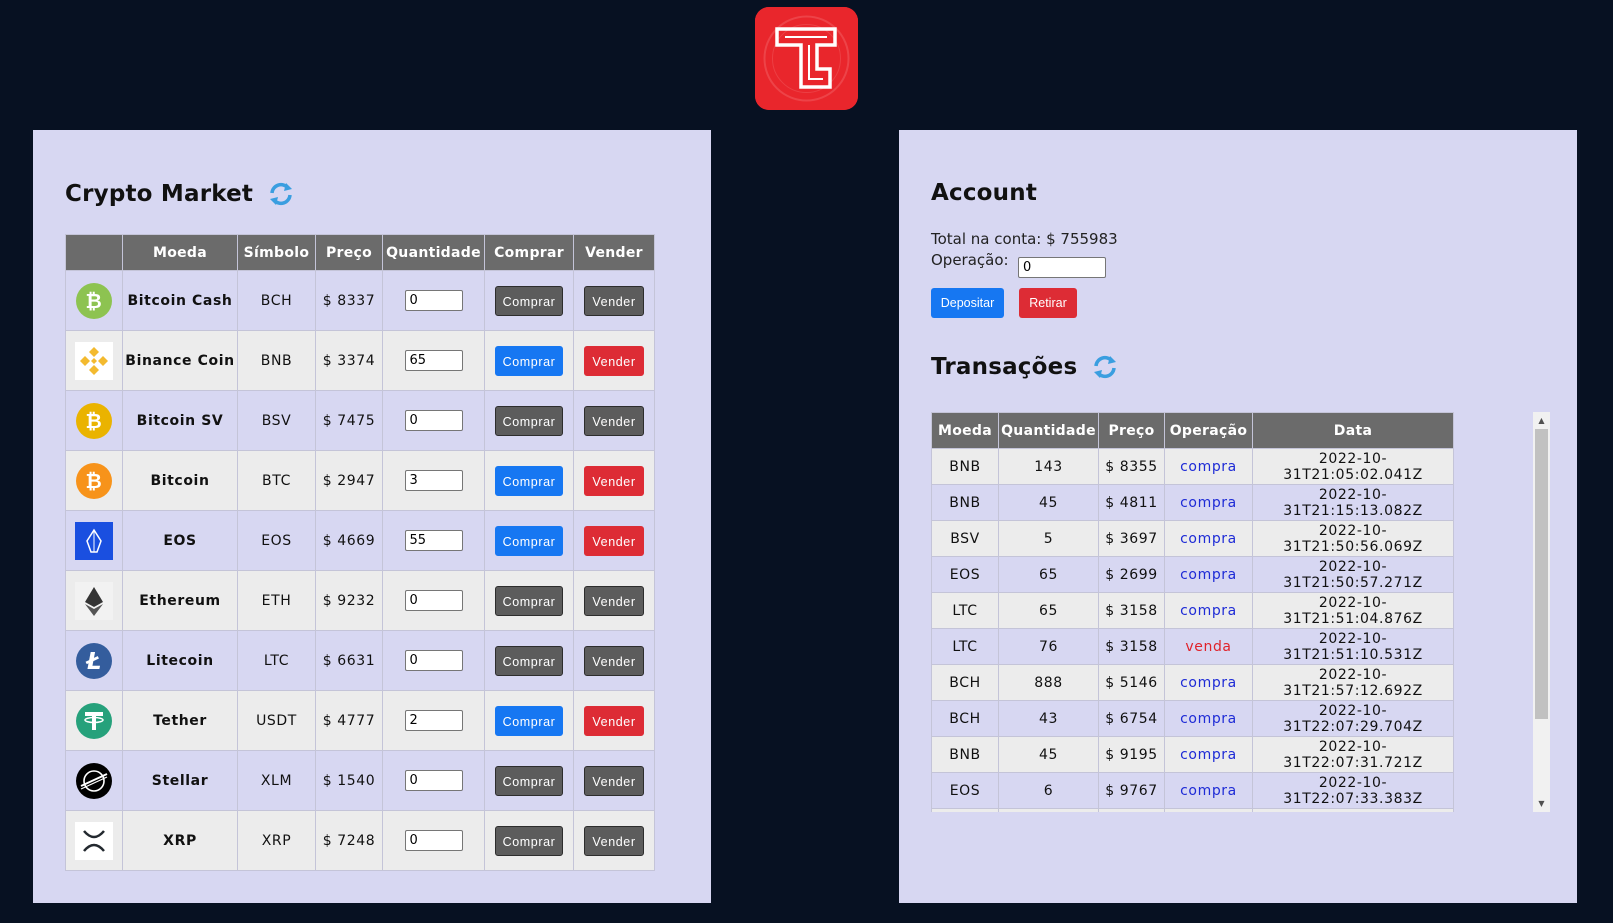  I want to click on tx-date: 2022-10-31T22:07:33.383Z, so click(1353, 790).